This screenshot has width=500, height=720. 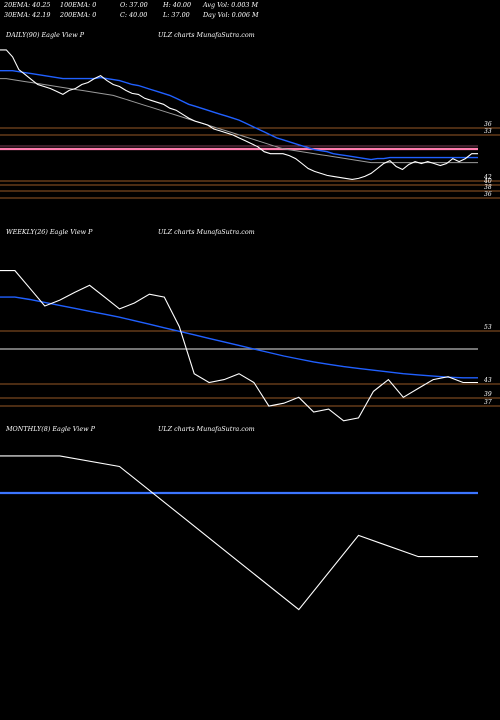 I want to click on monthly-panel-source: ULZ charts MunafaSutra.com, so click(x=206, y=429).